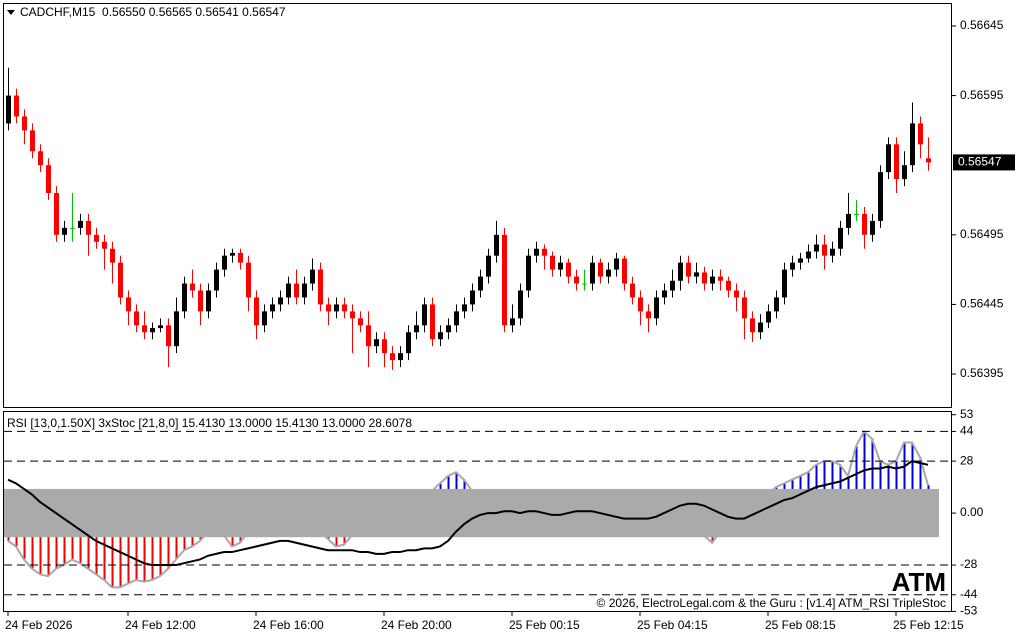 The height and width of the screenshot is (640, 1024). What do you see at coordinates (39, 625) in the screenshot?
I see `x-tick-label: 24 Feb 2026` at bounding box center [39, 625].